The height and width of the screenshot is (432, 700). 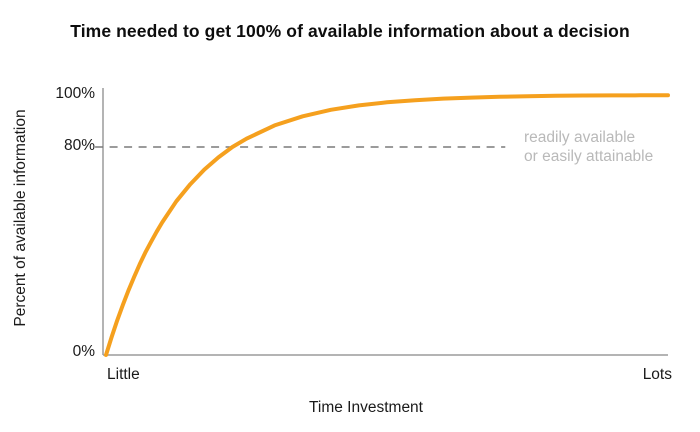 I want to click on x-tick-label-little: Little, so click(x=123, y=374).